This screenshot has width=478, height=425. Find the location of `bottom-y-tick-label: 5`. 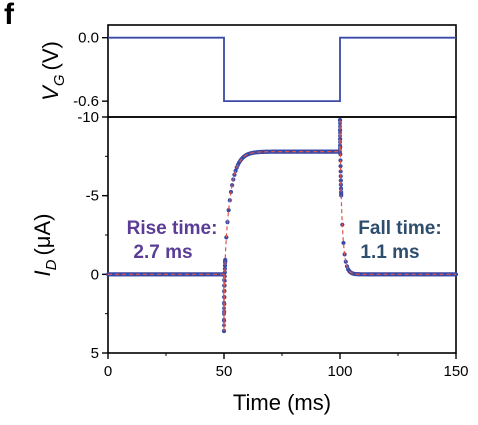

bottom-y-tick-label: 5 is located at coordinates (95, 353).